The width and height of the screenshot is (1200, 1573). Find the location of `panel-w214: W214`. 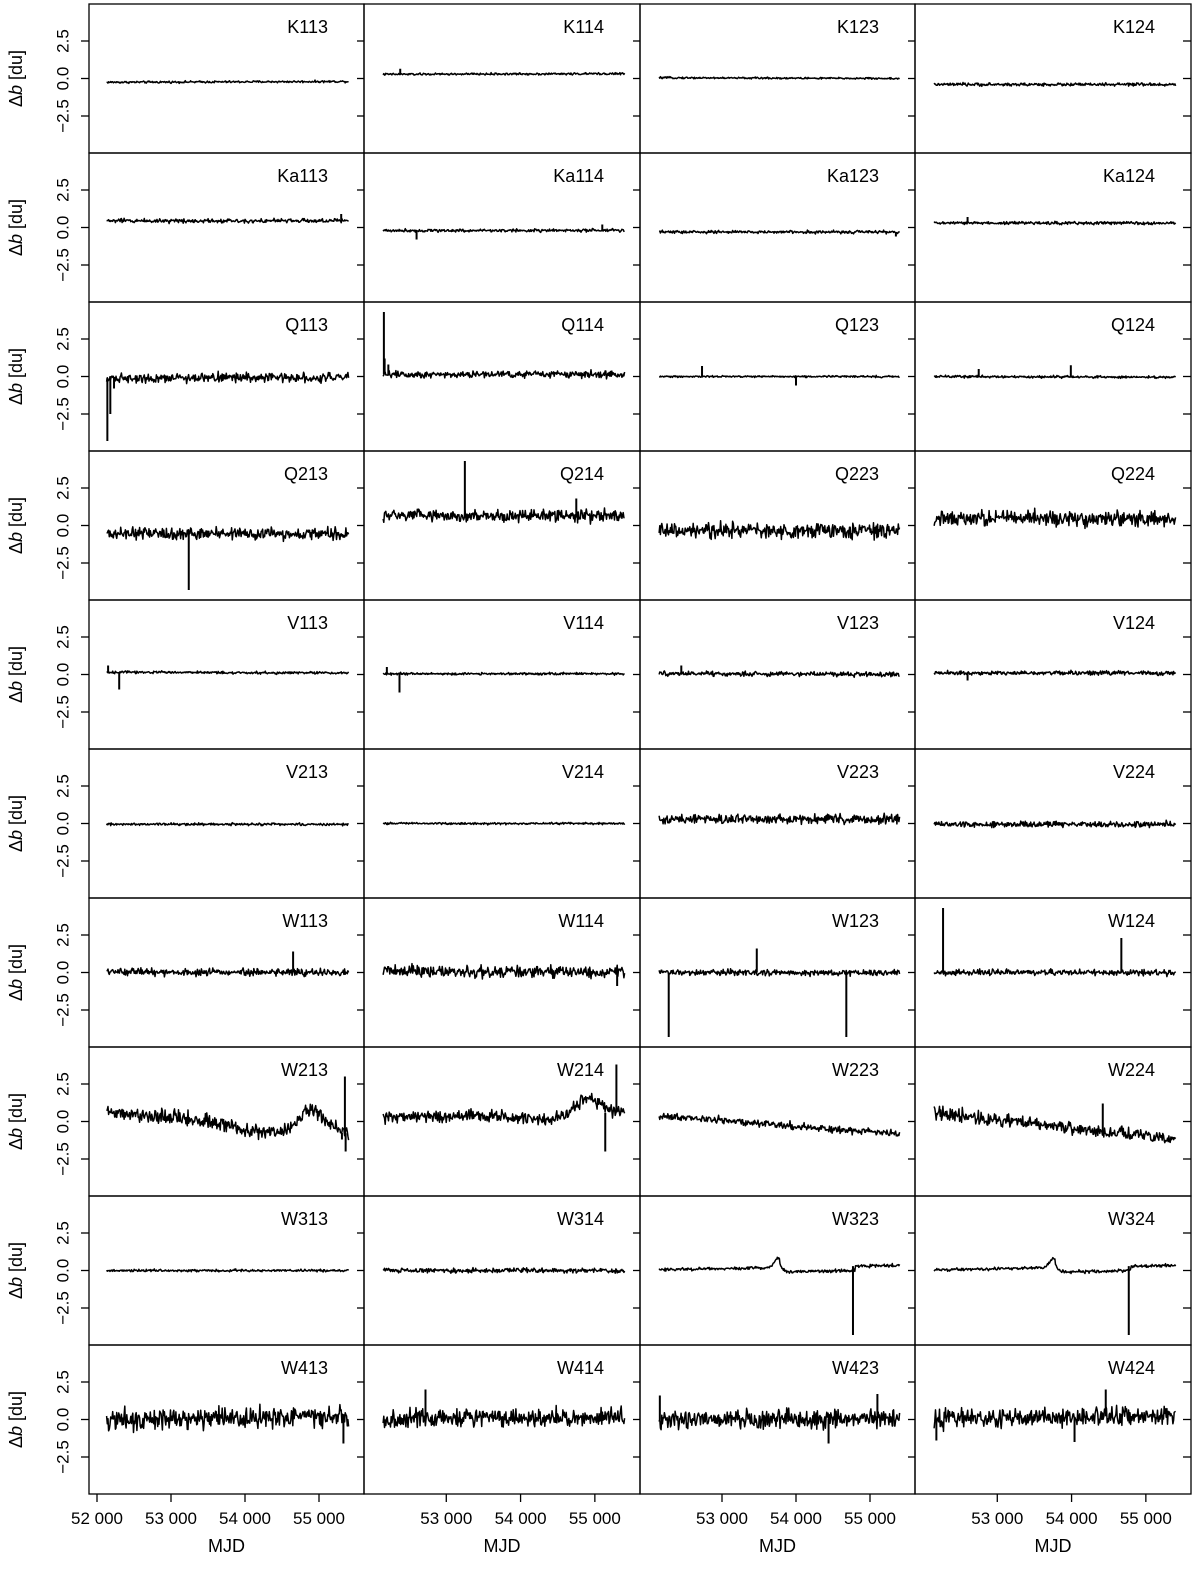

panel-w214: W214 is located at coordinates (499, 1121).